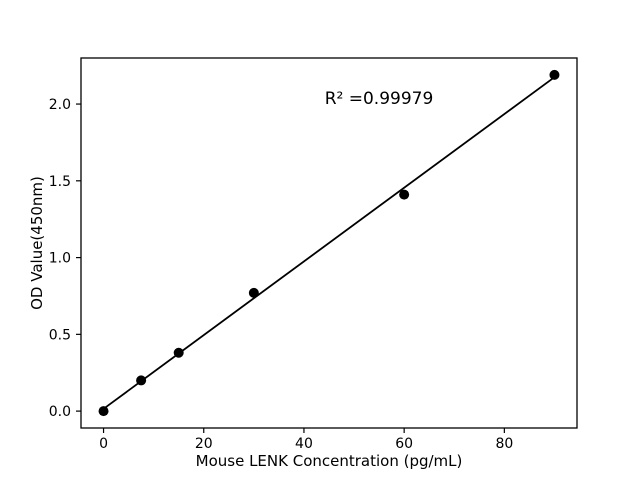 The height and width of the screenshot is (480, 640). What do you see at coordinates (304, 444) in the screenshot?
I see `x-tick-label: 40` at bounding box center [304, 444].